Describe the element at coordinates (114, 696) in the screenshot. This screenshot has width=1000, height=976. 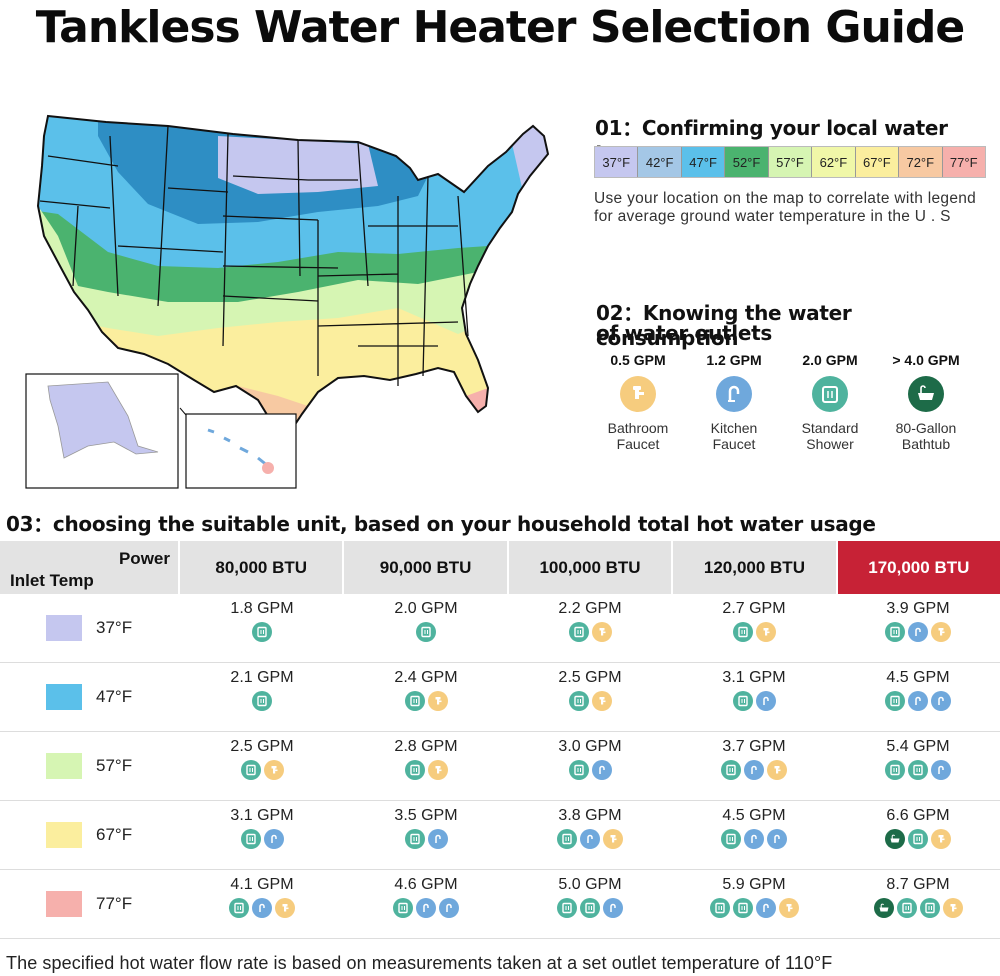
I see `temp-value: 47°F` at that location.